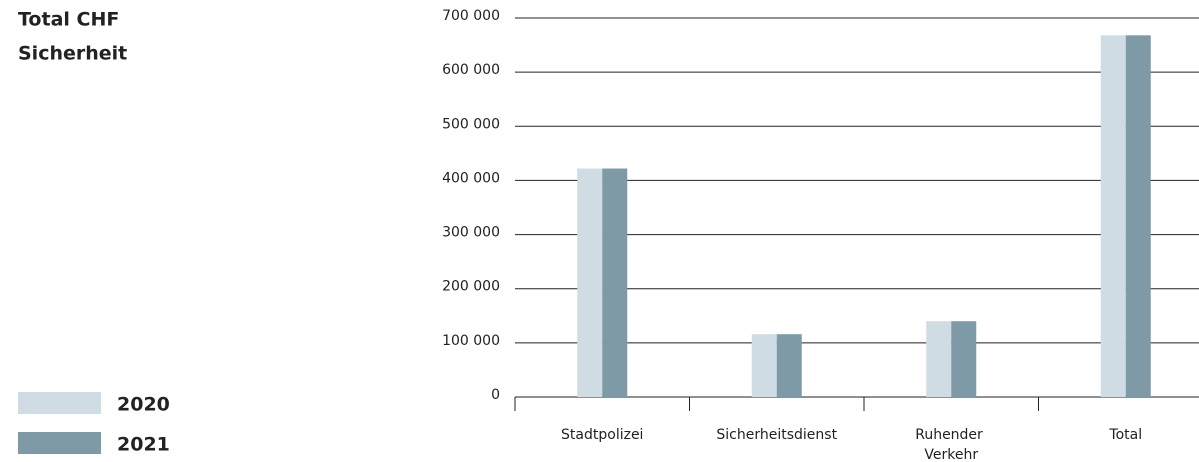 Image resolution: width=1199 pixels, height=462 pixels. Describe the element at coordinates (143, 405) in the screenshot. I see `legend-label: 2020` at that location.